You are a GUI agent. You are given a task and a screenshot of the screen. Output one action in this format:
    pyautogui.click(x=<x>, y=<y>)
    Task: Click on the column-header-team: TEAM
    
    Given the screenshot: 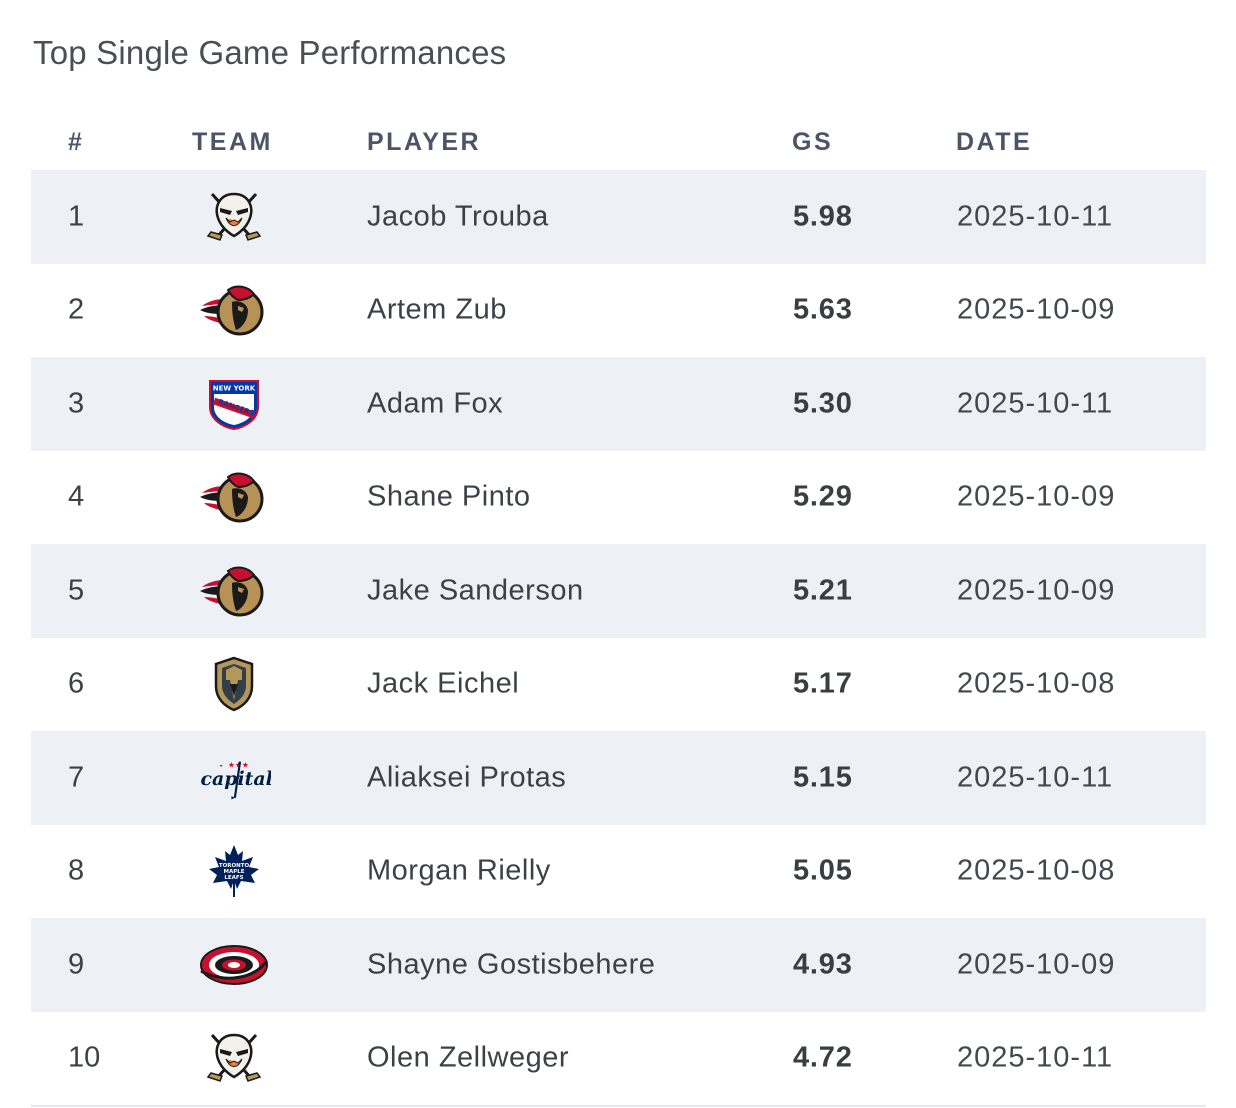 What is the action you would take?
    pyautogui.click(x=232, y=142)
    